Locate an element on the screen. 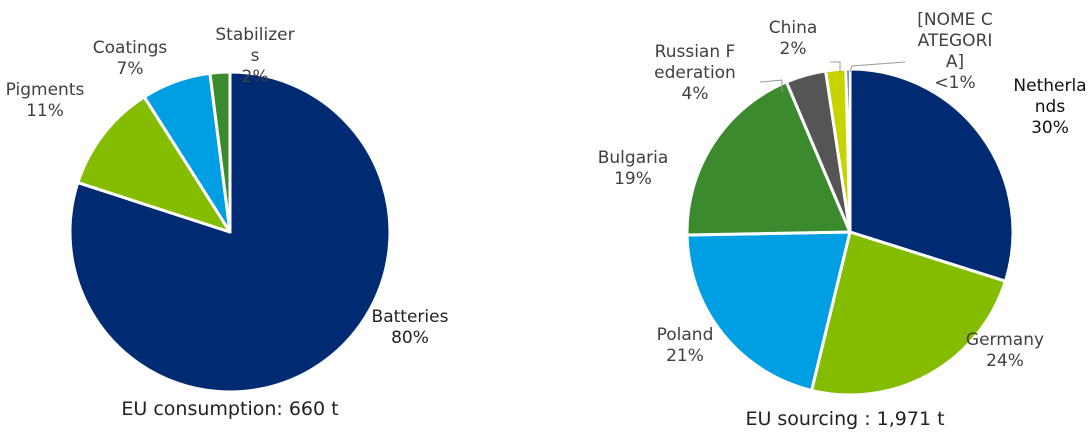  slice-label: Germany 24% is located at coordinates (1005, 351).